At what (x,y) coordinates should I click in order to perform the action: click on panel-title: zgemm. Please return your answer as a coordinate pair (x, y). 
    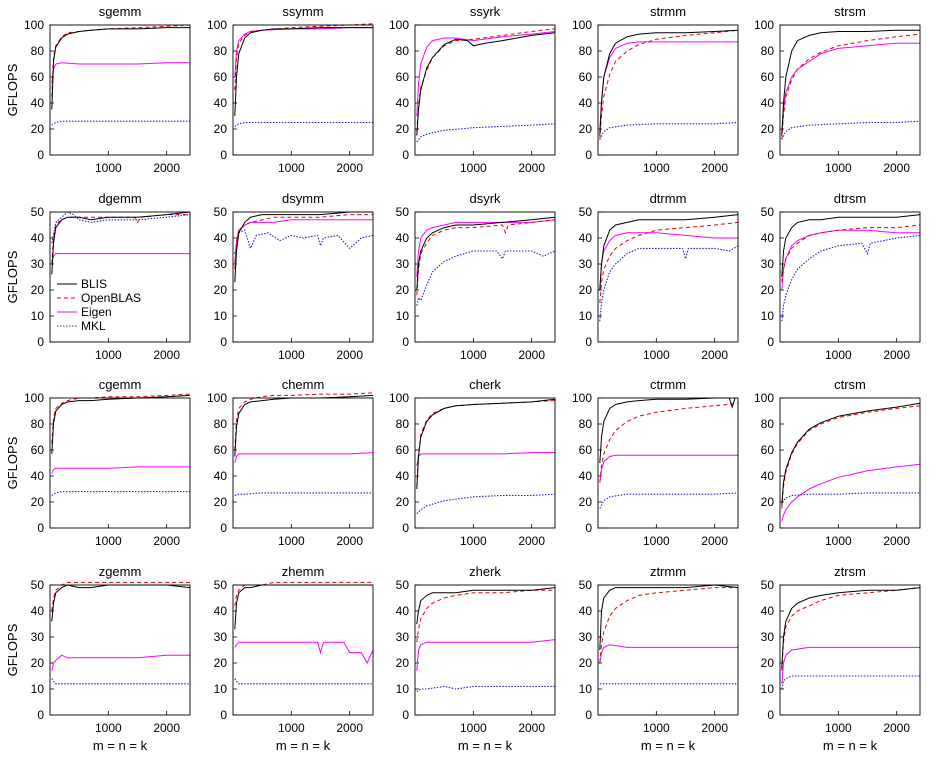
    Looking at the image, I should click on (120, 571).